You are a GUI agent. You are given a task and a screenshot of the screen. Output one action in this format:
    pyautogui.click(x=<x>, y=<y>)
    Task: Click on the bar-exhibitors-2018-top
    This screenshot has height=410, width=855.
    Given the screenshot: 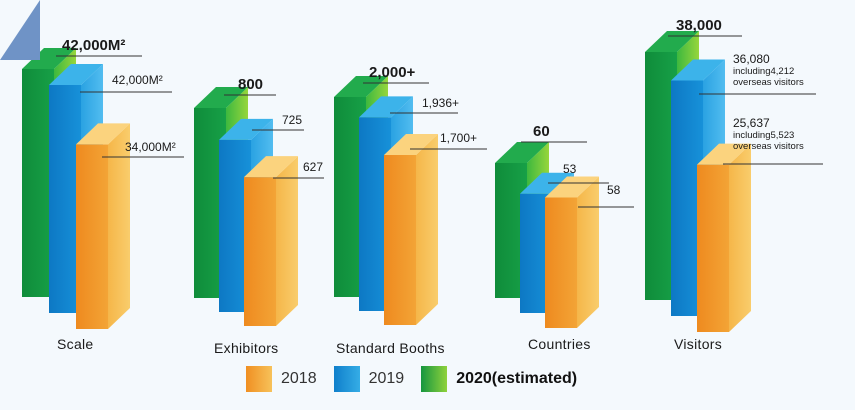 What is the action you would take?
    pyautogui.click(x=271, y=167)
    